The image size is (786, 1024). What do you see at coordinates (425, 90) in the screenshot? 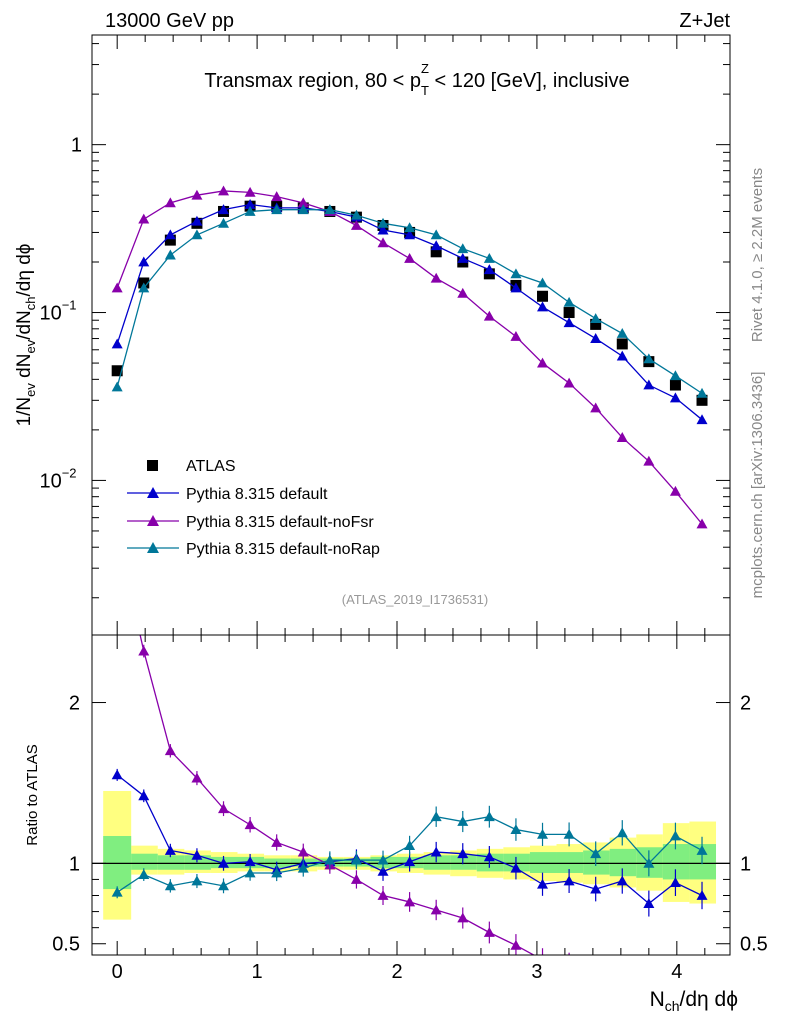
I see `title-sub: T` at bounding box center [425, 90].